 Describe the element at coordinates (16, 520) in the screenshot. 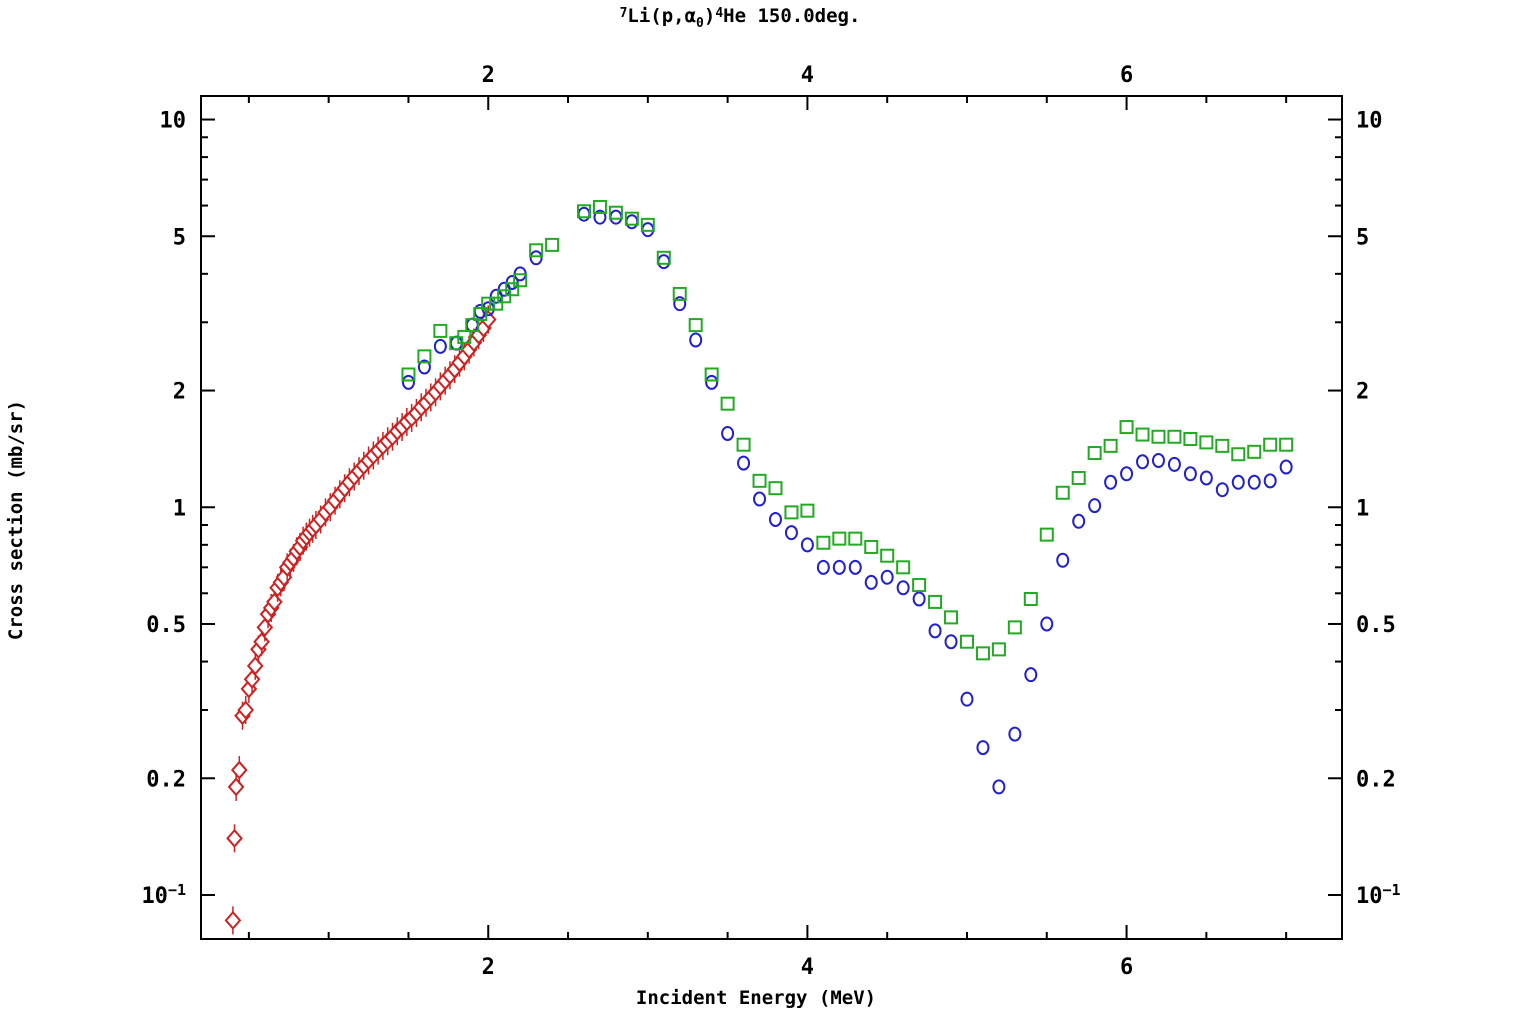

I see `y-axis-label: Cross section (mb/sr)` at that location.